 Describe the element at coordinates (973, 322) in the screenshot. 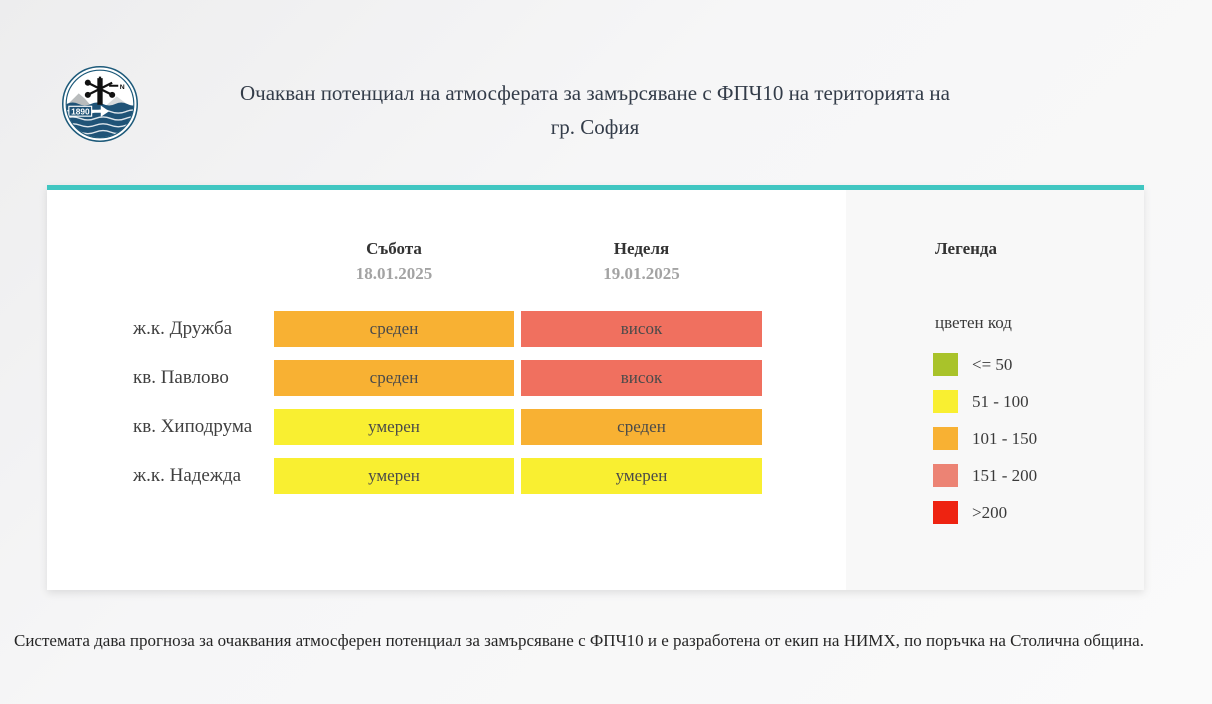

I see `legend-subtitle: цветен код` at that location.